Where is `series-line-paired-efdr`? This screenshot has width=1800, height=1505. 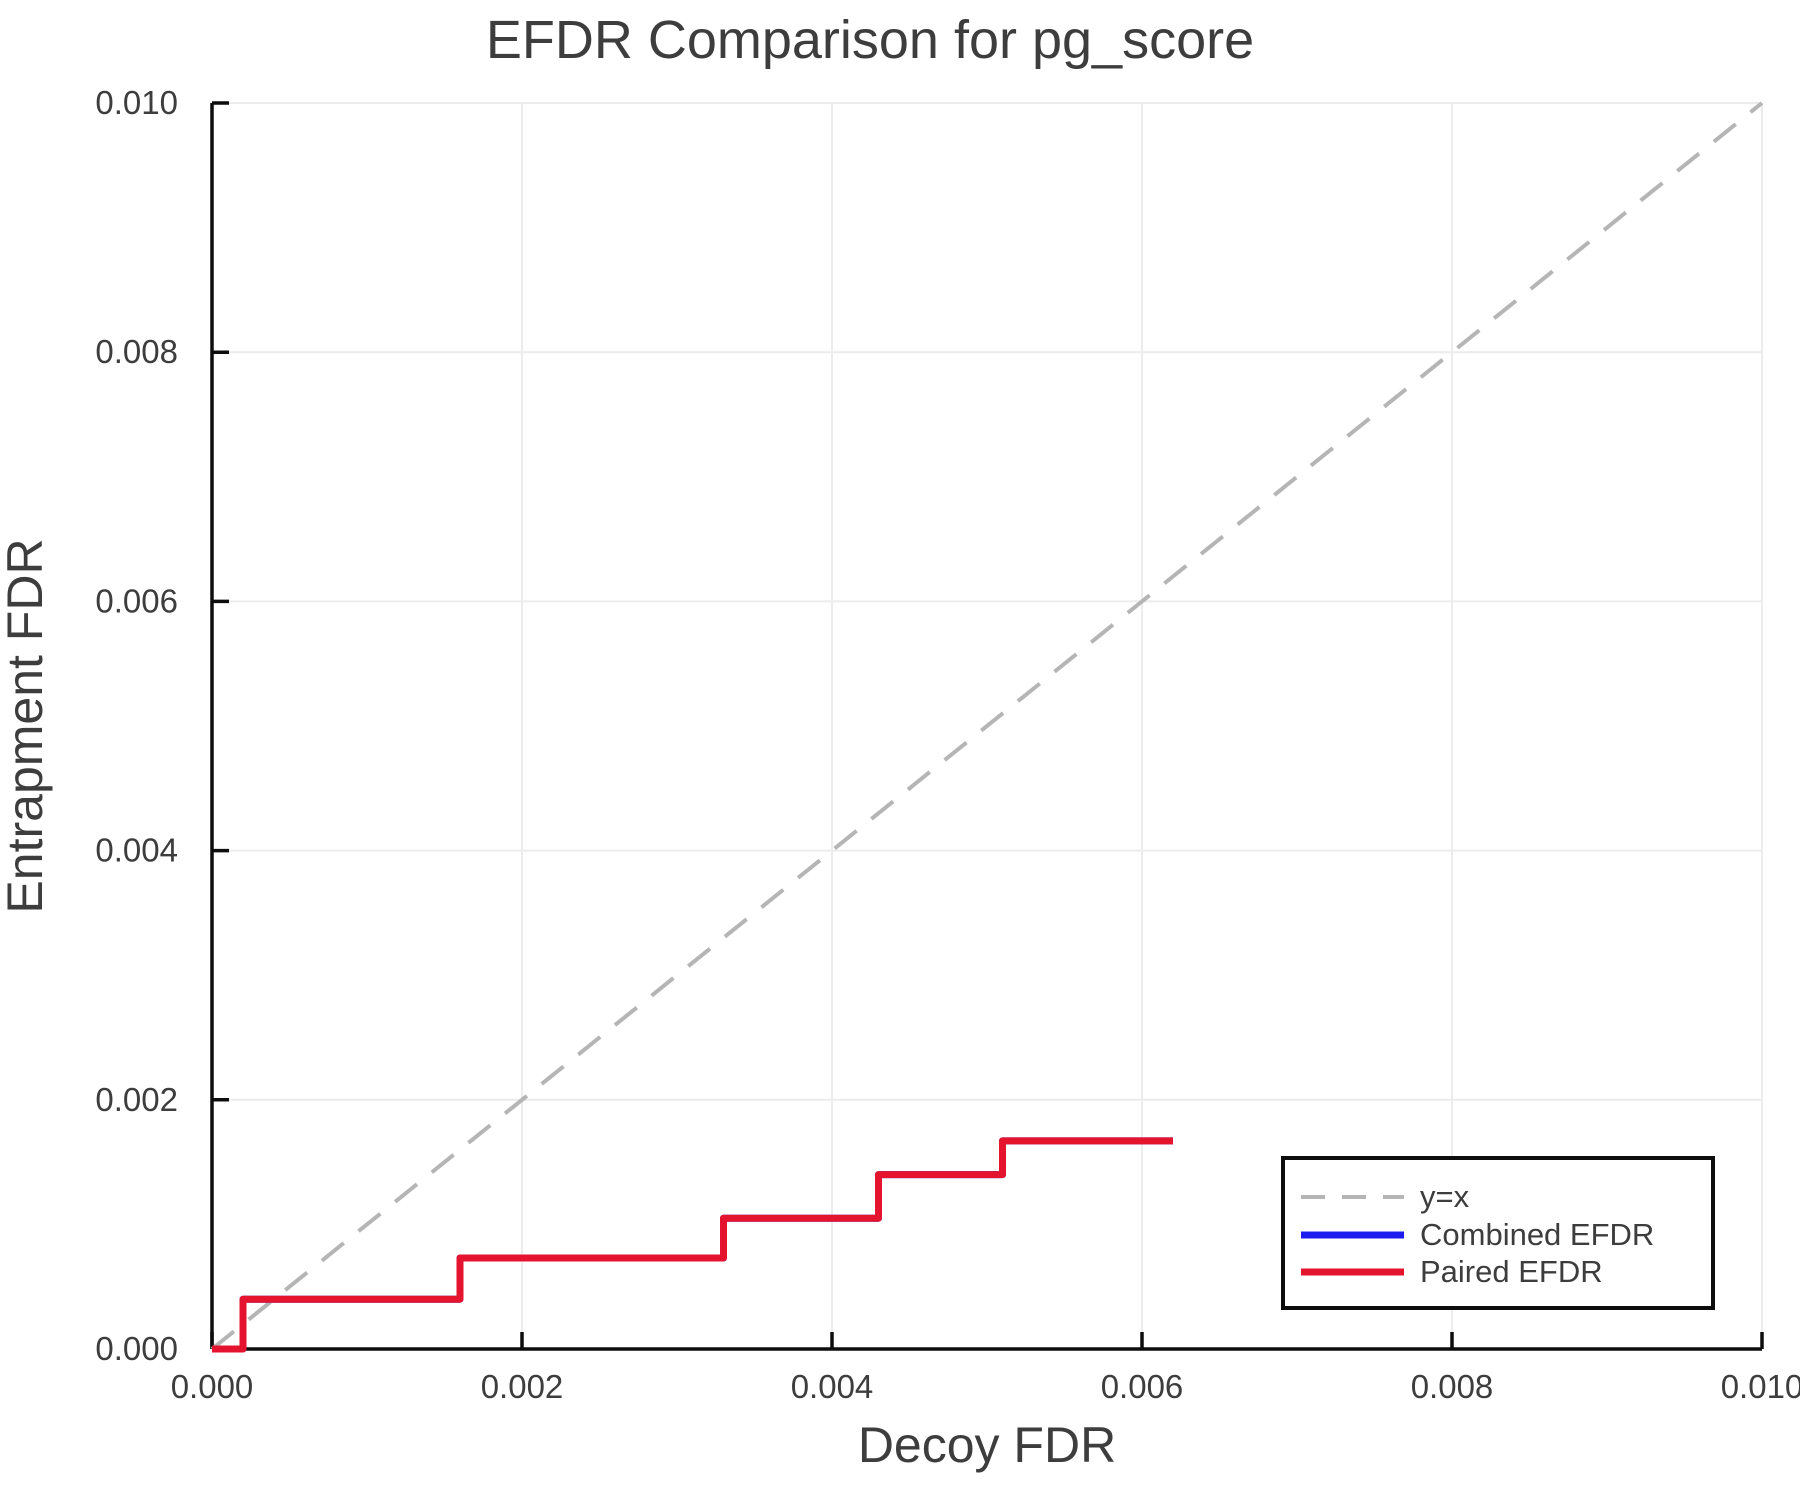
series-line-paired-efdr is located at coordinates (692, 1245).